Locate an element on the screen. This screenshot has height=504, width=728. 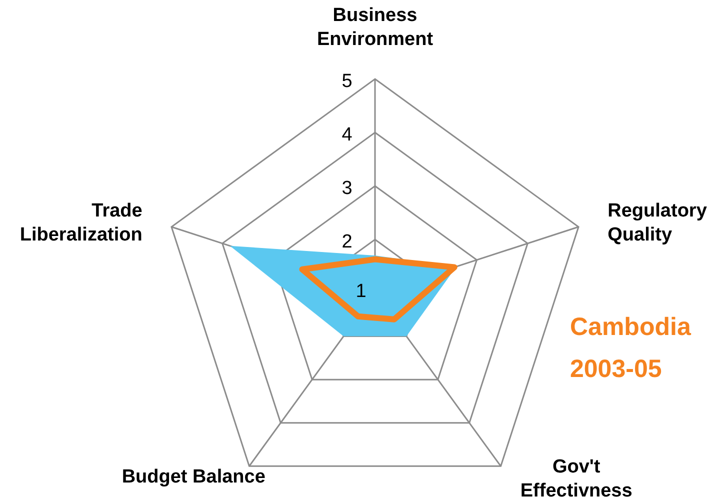
y-tick-label: 5 is located at coordinates (347, 81).